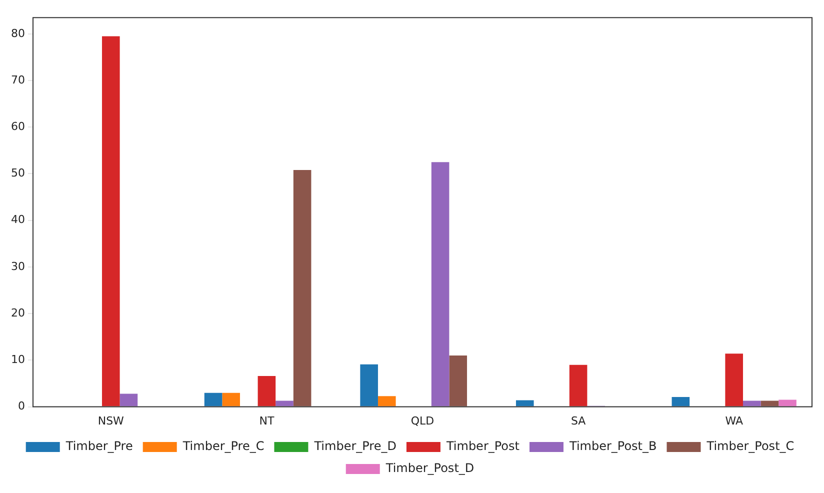 The width and height of the screenshot is (824, 493). What do you see at coordinates (266, 421) in the screenshot?
I see `x-tick-label: NT` at bounding box center [266, 421].